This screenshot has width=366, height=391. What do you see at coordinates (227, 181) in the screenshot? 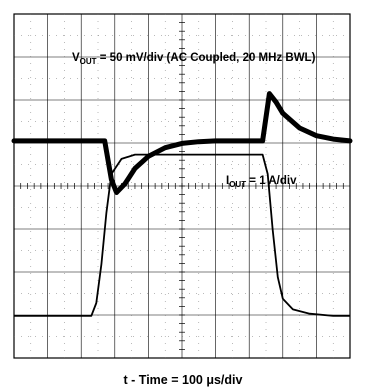
I see `iout-label-main: I` at bounding box center [227, 181].